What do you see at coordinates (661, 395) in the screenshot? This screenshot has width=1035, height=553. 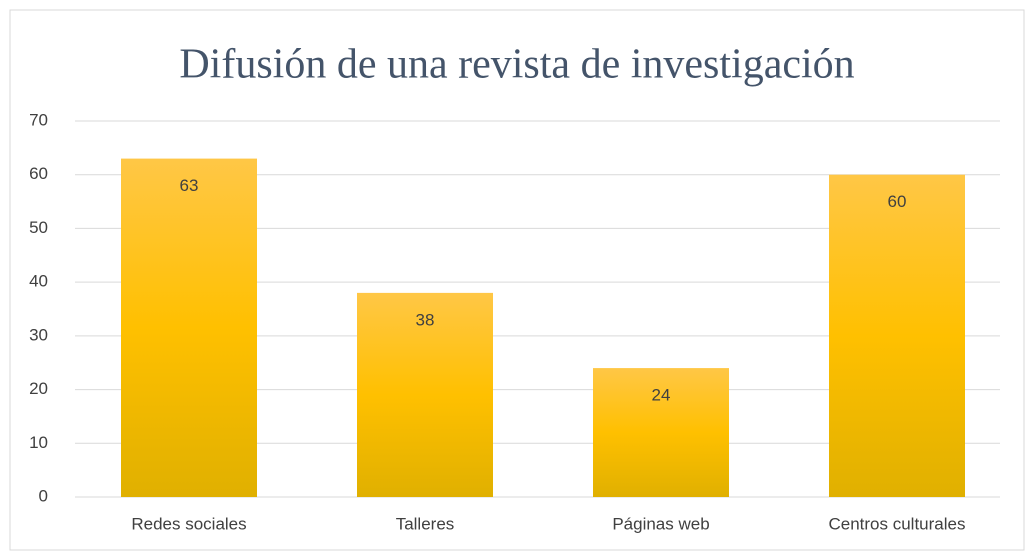 I see `data-label: 24` at bounding box center [661, 395].